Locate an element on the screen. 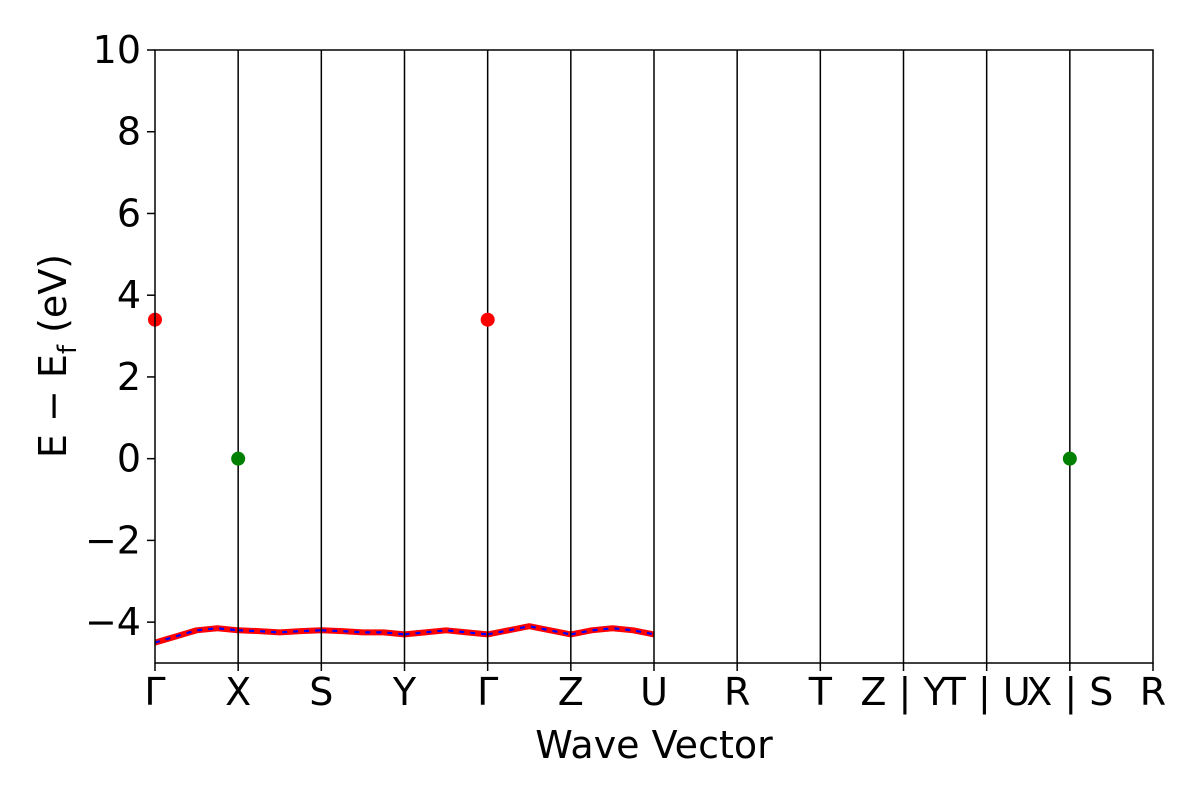 The width and height of the screenshot is (1200, 800). y-tick-label-6: 8 is located at coordinates (129, 132).